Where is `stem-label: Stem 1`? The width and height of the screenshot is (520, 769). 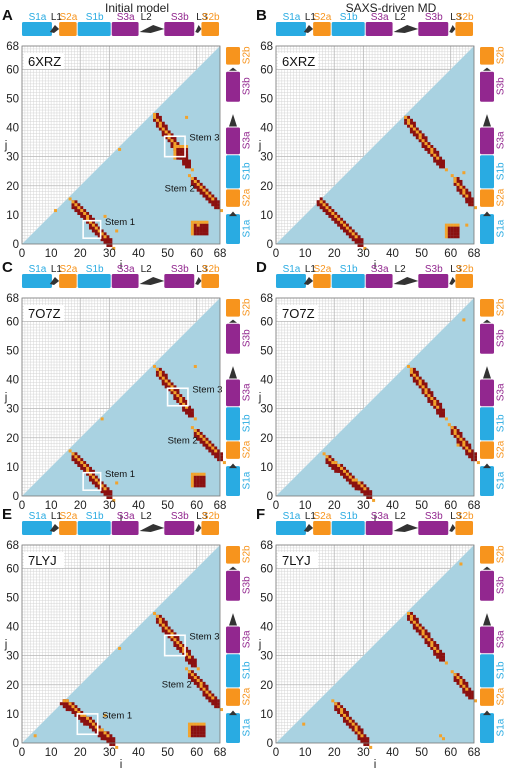 stem-label: Stem 1 is located at coordinates (117, 715).